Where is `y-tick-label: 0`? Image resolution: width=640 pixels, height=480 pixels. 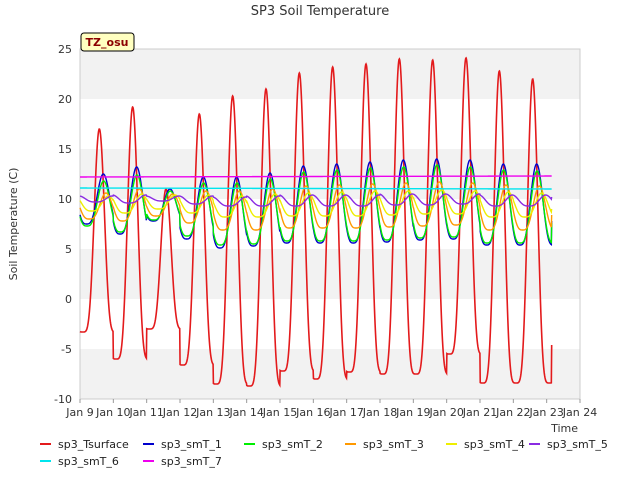 y-tick-label: 0 is located at coordinates (68, 299).